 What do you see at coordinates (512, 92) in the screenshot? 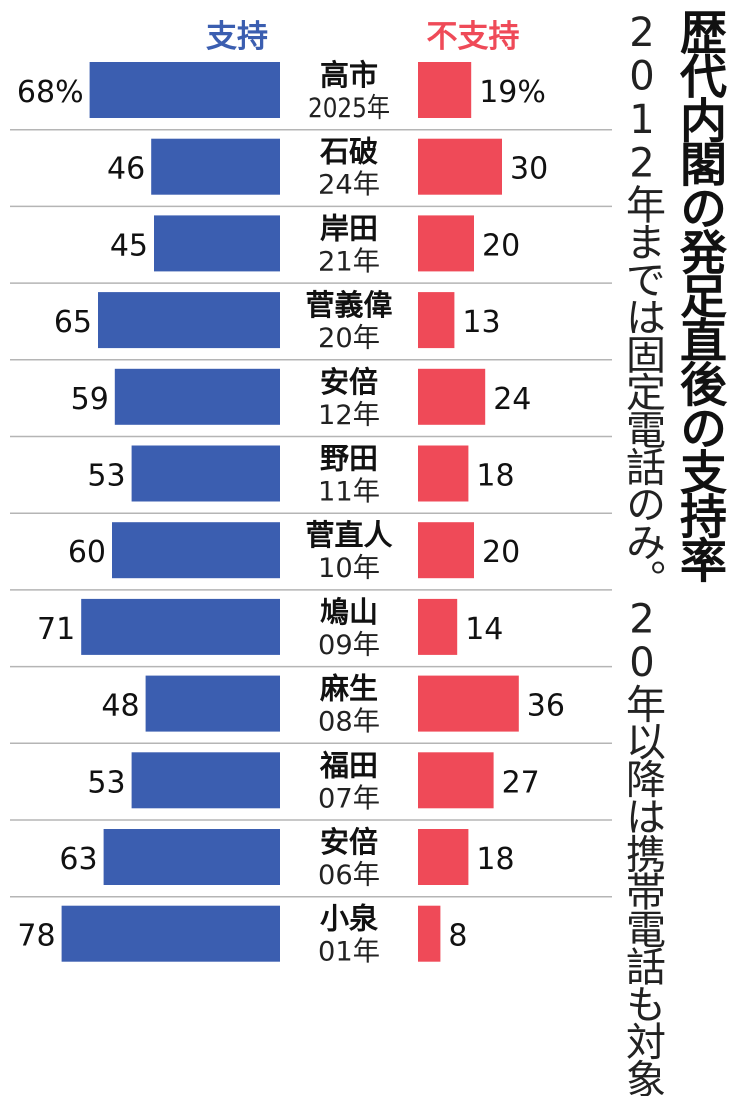
I see `nonsupport-value-label: 19%` at bounding box center [512, 92].